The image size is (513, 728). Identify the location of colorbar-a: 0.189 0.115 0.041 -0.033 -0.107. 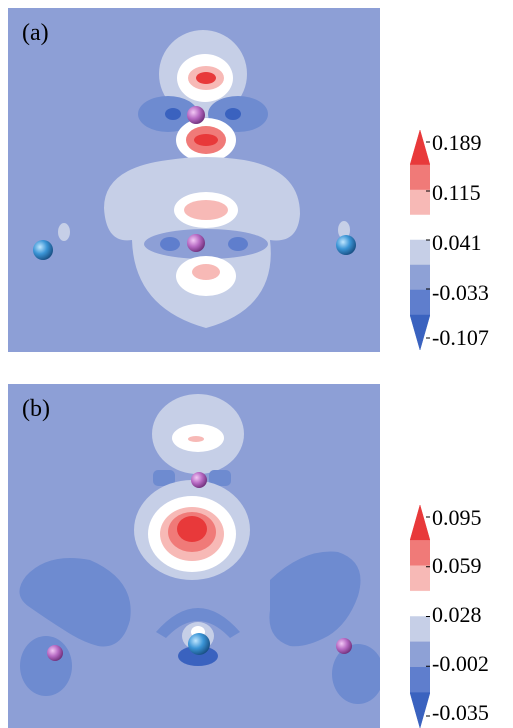
(461, 240).